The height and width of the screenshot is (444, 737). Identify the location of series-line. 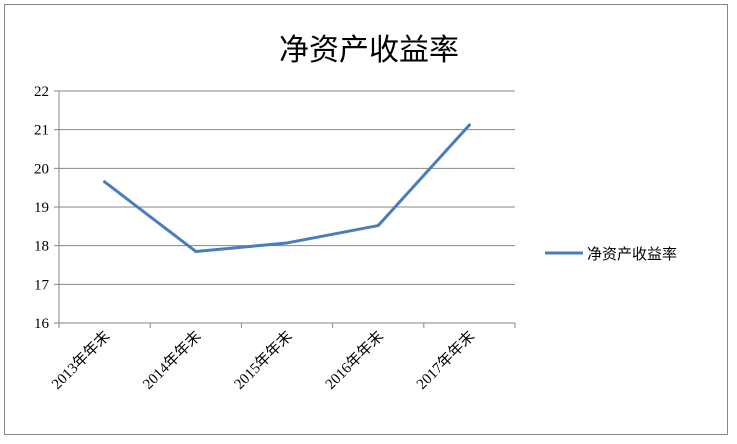
(287, 188).